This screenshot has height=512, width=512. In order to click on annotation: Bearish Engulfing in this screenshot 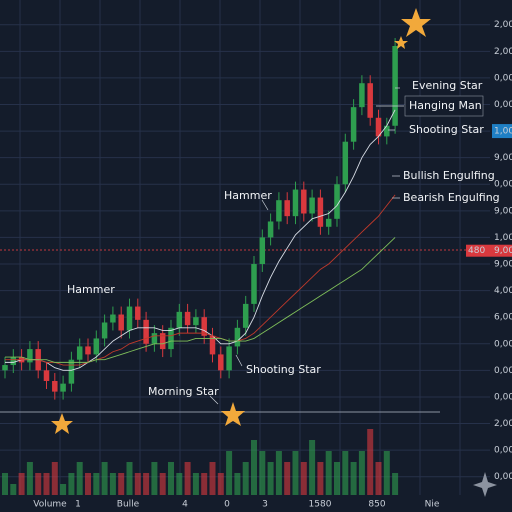, I will do `click(451, 197)`.